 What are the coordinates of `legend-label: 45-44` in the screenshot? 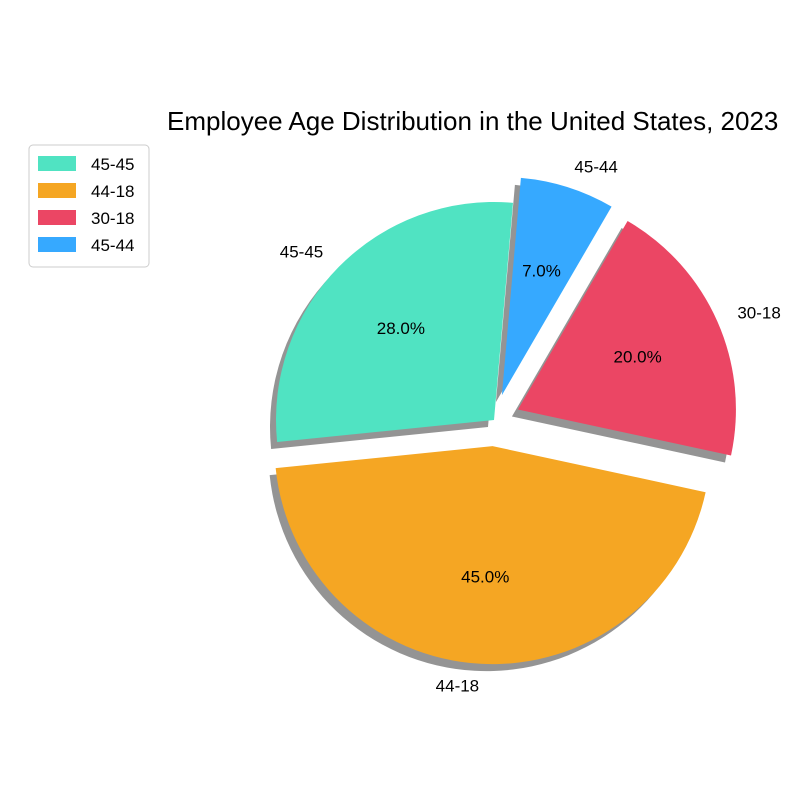 It's located at (112, 245).